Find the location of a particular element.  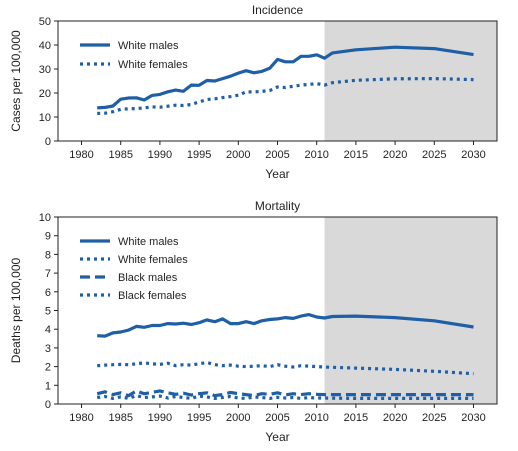

chart-title: Incidence is located at coordinates (278, 10).